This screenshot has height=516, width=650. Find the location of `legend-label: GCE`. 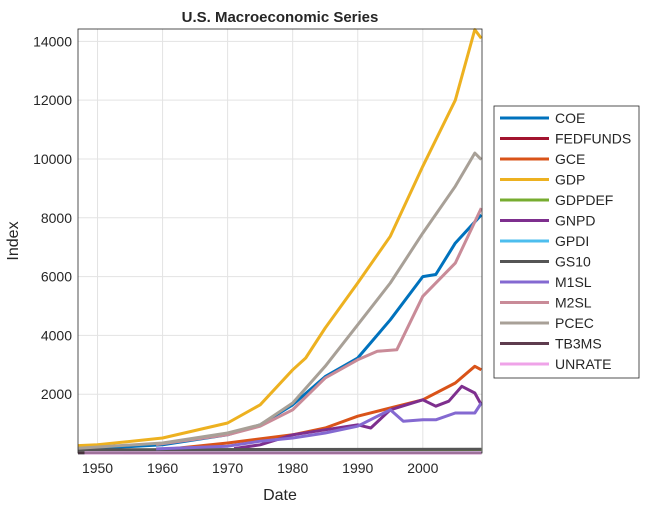

legend-label: GCE is located at coordinates (570, 159).